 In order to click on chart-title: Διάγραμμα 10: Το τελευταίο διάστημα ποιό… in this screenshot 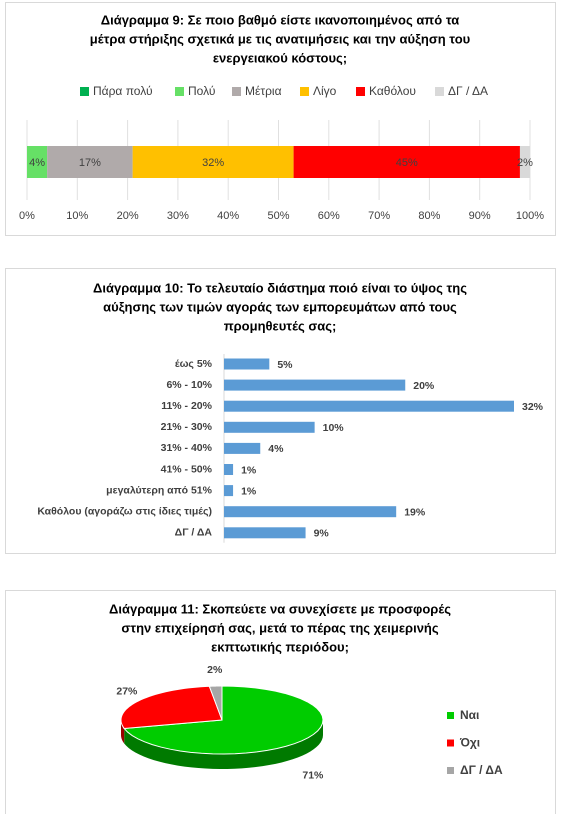, I will do `click(280, 287)`.